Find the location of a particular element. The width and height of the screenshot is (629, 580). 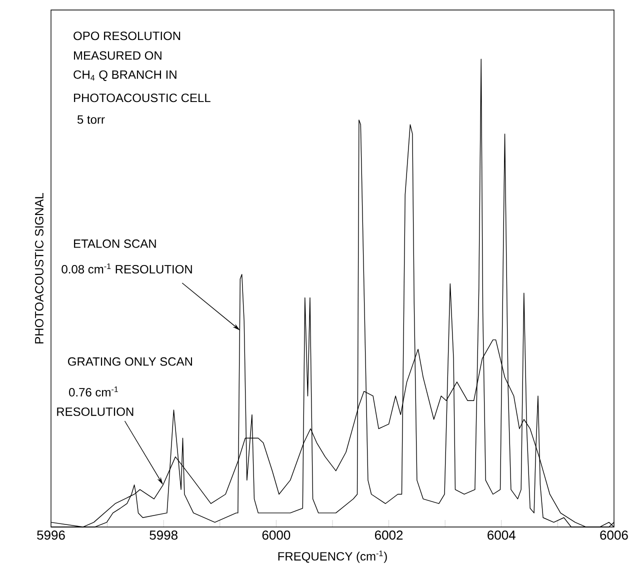

annotation: RESOLUTION is located at coordinates (95, 411).